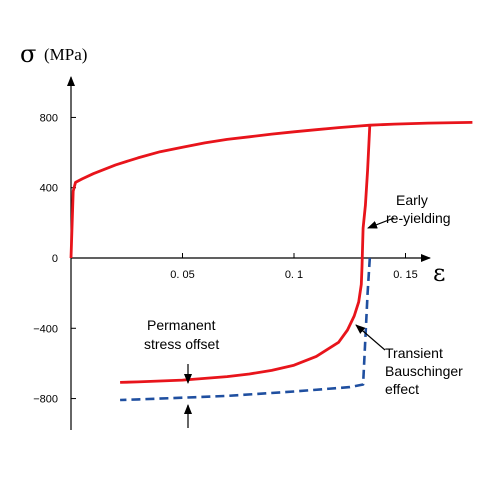 This screenshot has width=490, height=500. What do you see at coordinates (294, 275) in the screenshot?
I see `x-tick-label: 0. 1` at bounding box center [294, 275].